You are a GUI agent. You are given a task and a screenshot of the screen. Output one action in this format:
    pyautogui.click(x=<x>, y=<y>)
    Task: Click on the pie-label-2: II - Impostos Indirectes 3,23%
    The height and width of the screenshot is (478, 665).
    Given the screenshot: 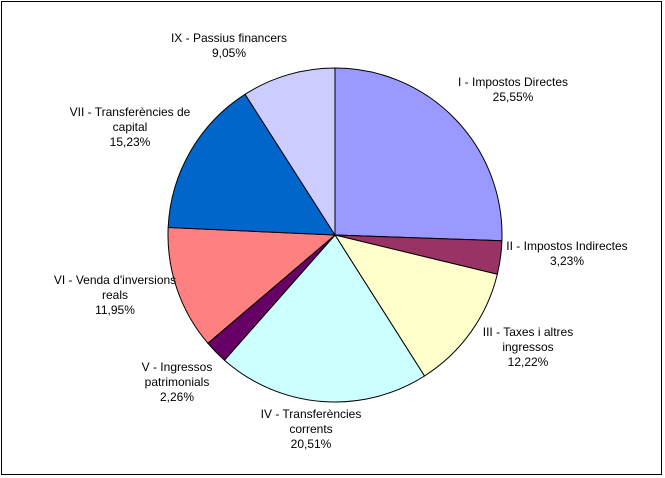 What is the action you would take?
    pyautogui.click(x=566, y=253)
    